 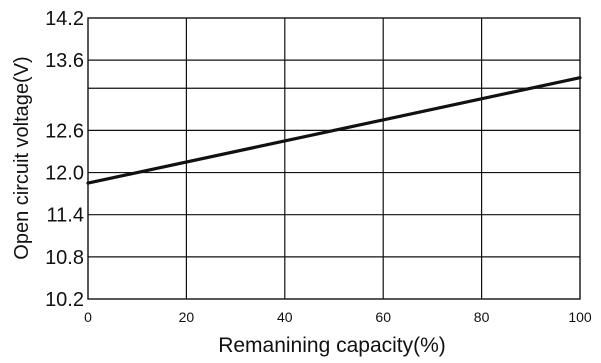 I want to click on x-tick-label: 20, so click(x=187, y=317).